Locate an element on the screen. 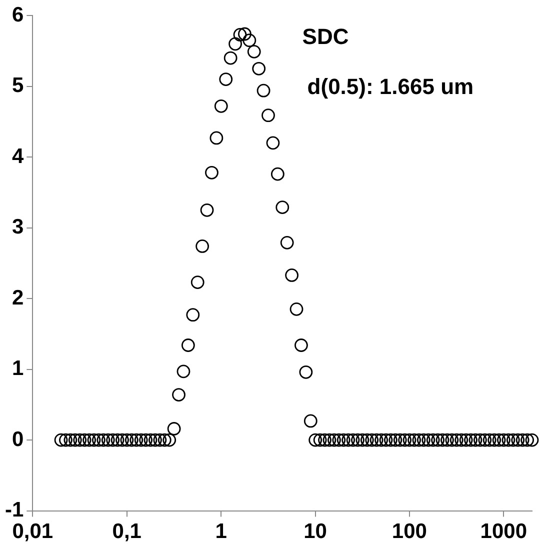 Image resolution: width=550 pixels, height=552 pixels. x-tick-label: 10 is located at coordinates (315, 532).